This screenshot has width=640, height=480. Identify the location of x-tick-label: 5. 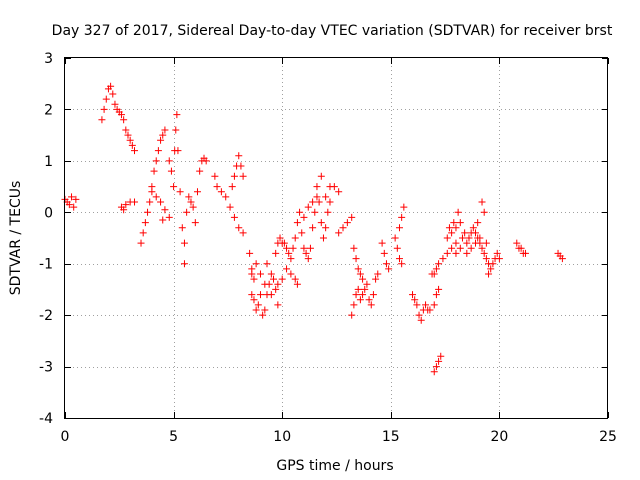
(173, 437).